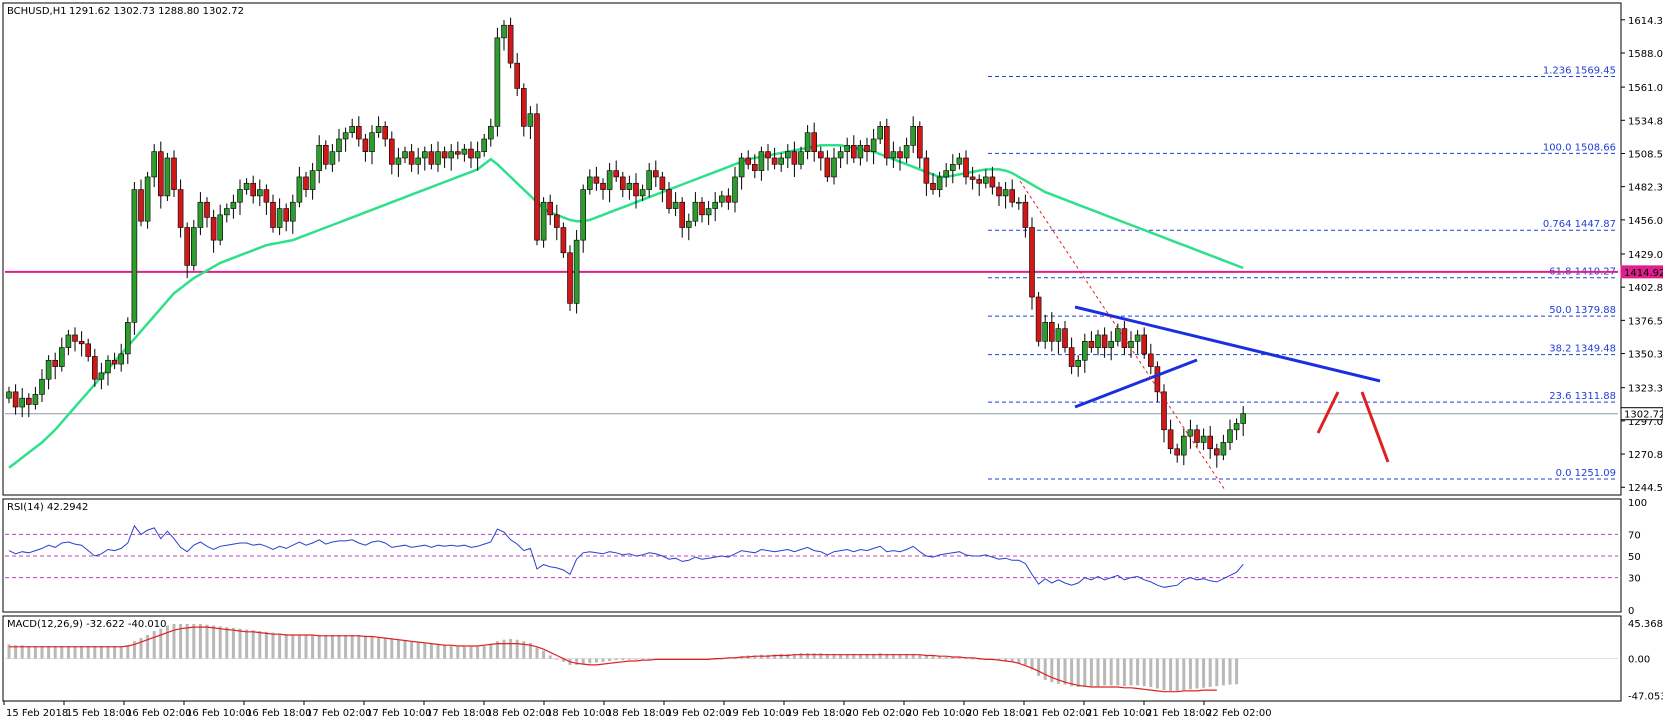  I want to click on rsi-title: RSI(14) 42.2942, so click(47, 507).